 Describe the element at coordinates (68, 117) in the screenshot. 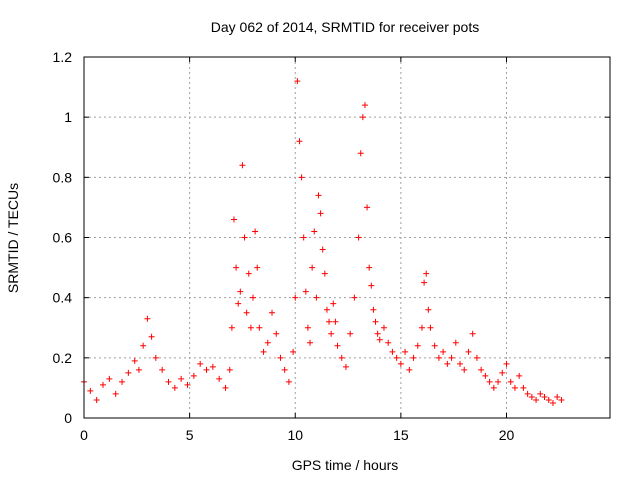

I see `y-tick-label: 1` at that location.